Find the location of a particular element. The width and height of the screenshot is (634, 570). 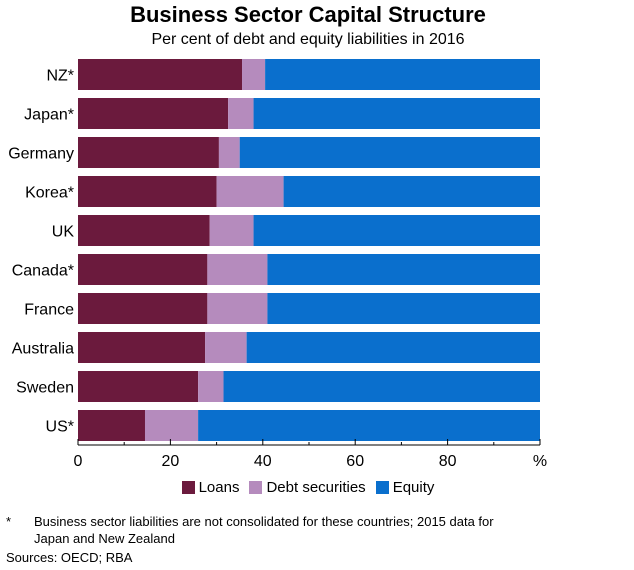

y-tick-label-uk: UK is located at coordinates (63, 232).